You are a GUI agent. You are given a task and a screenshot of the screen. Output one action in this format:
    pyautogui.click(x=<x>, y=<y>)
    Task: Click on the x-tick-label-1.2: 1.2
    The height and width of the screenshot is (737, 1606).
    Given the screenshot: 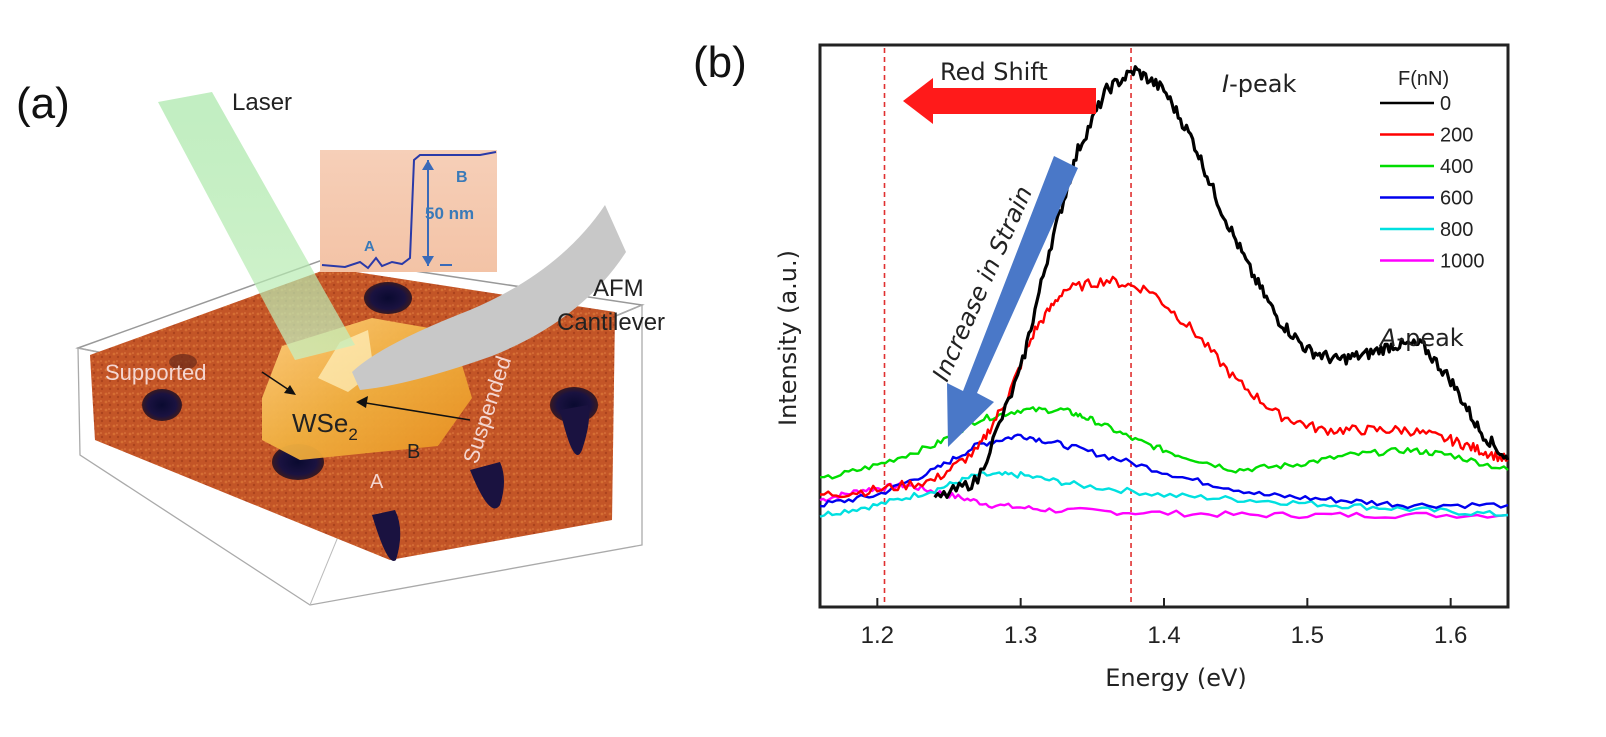 What is the action you would take?
    pyautogui.click(x=877, y=635)
    